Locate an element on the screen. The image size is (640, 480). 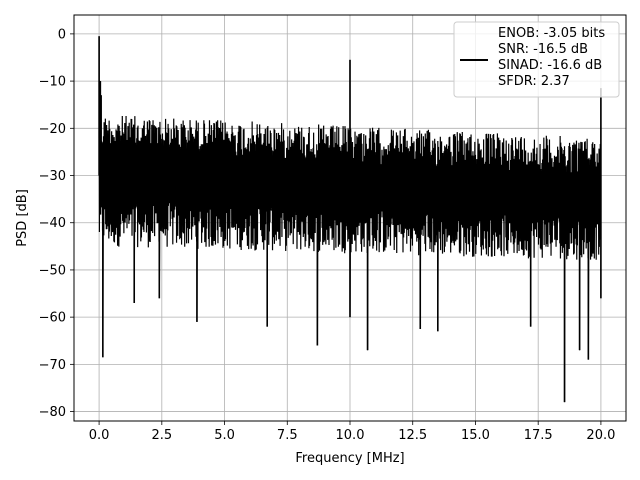
legend-box is located at coordinates (536, 59).